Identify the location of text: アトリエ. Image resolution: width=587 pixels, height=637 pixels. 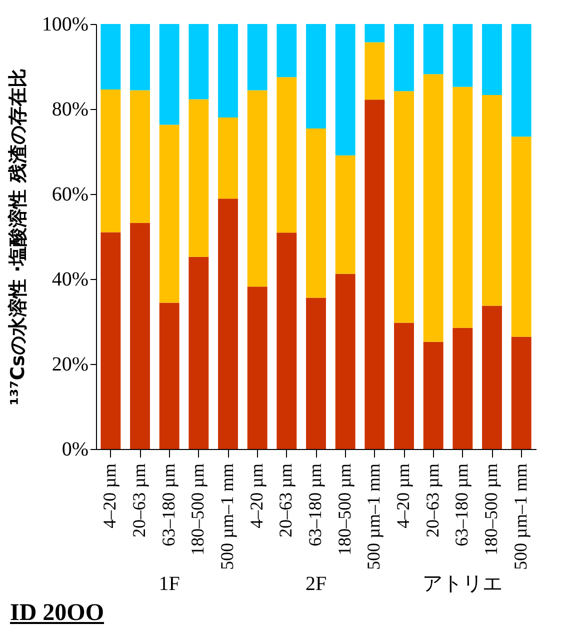
(462, 584).